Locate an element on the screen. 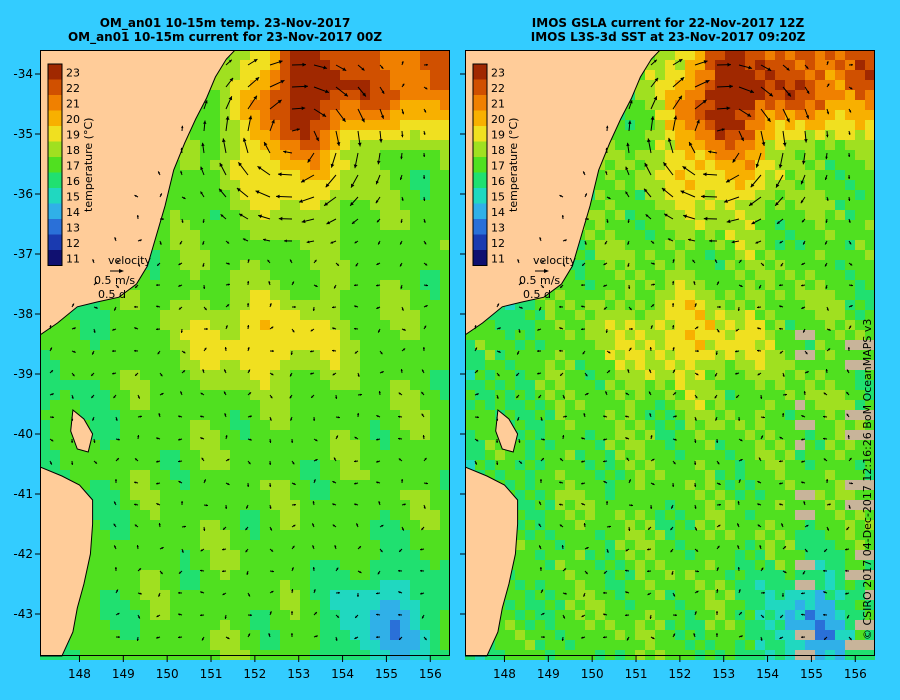  colorbar-tick-label: 13 is located at coordinates (73, 228).